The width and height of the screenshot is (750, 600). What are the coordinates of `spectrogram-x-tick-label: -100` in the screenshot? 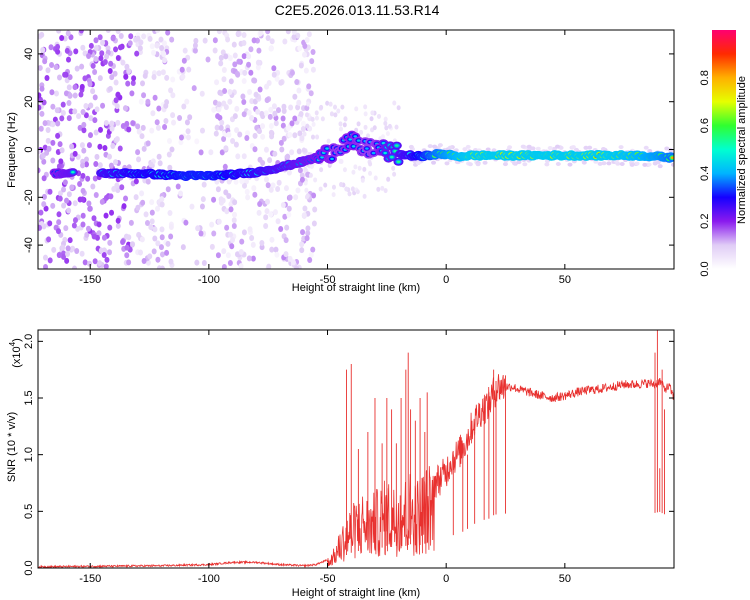 It's located at (209, 280).